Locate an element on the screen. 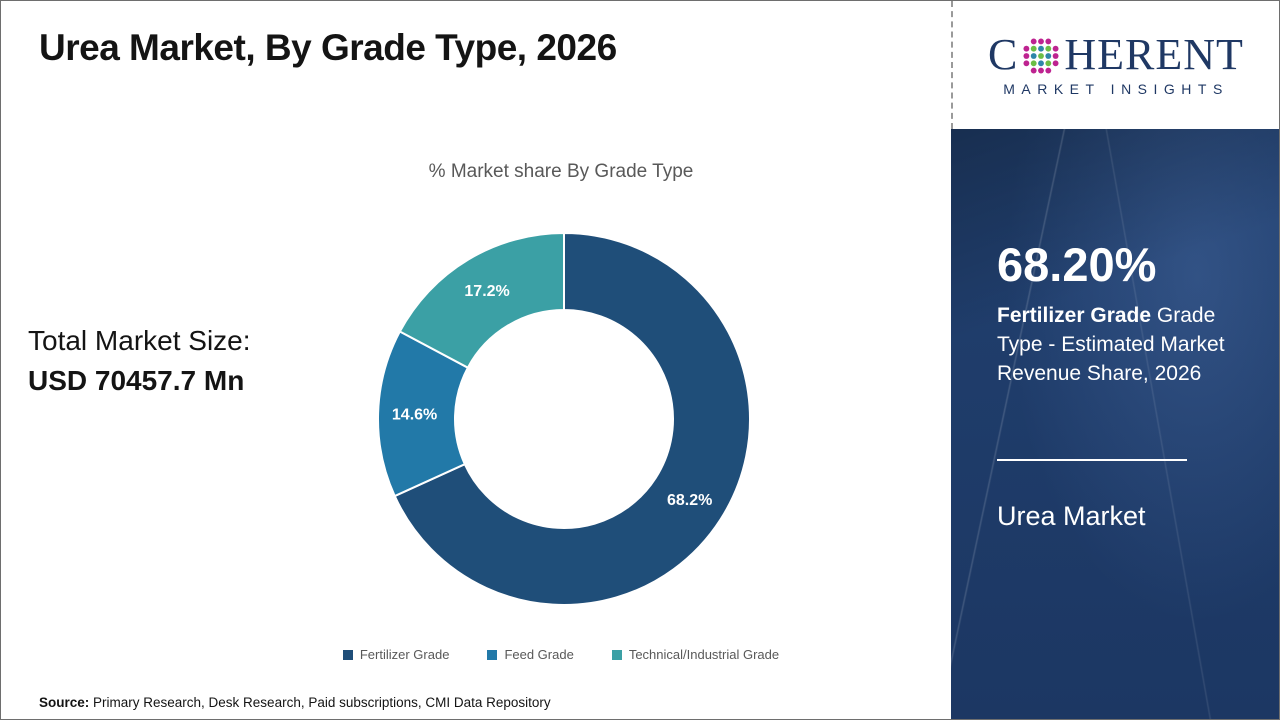 This screenshot has width=1280, height=720. slice-data-label: 14.6% is located at coordinates (414, 414).